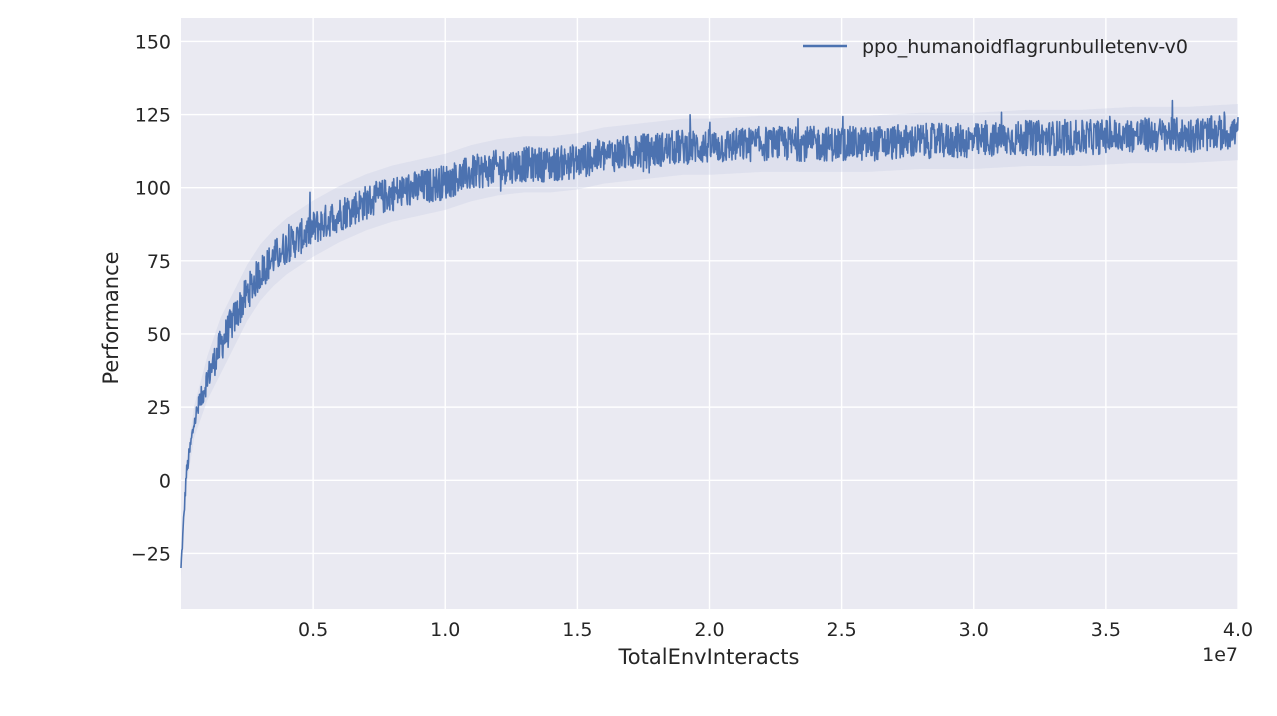  What do you see at coordinates (842, 630) in the screenshot?
I see `x-tick-label: 2.5` at bounding box center [842, 630].